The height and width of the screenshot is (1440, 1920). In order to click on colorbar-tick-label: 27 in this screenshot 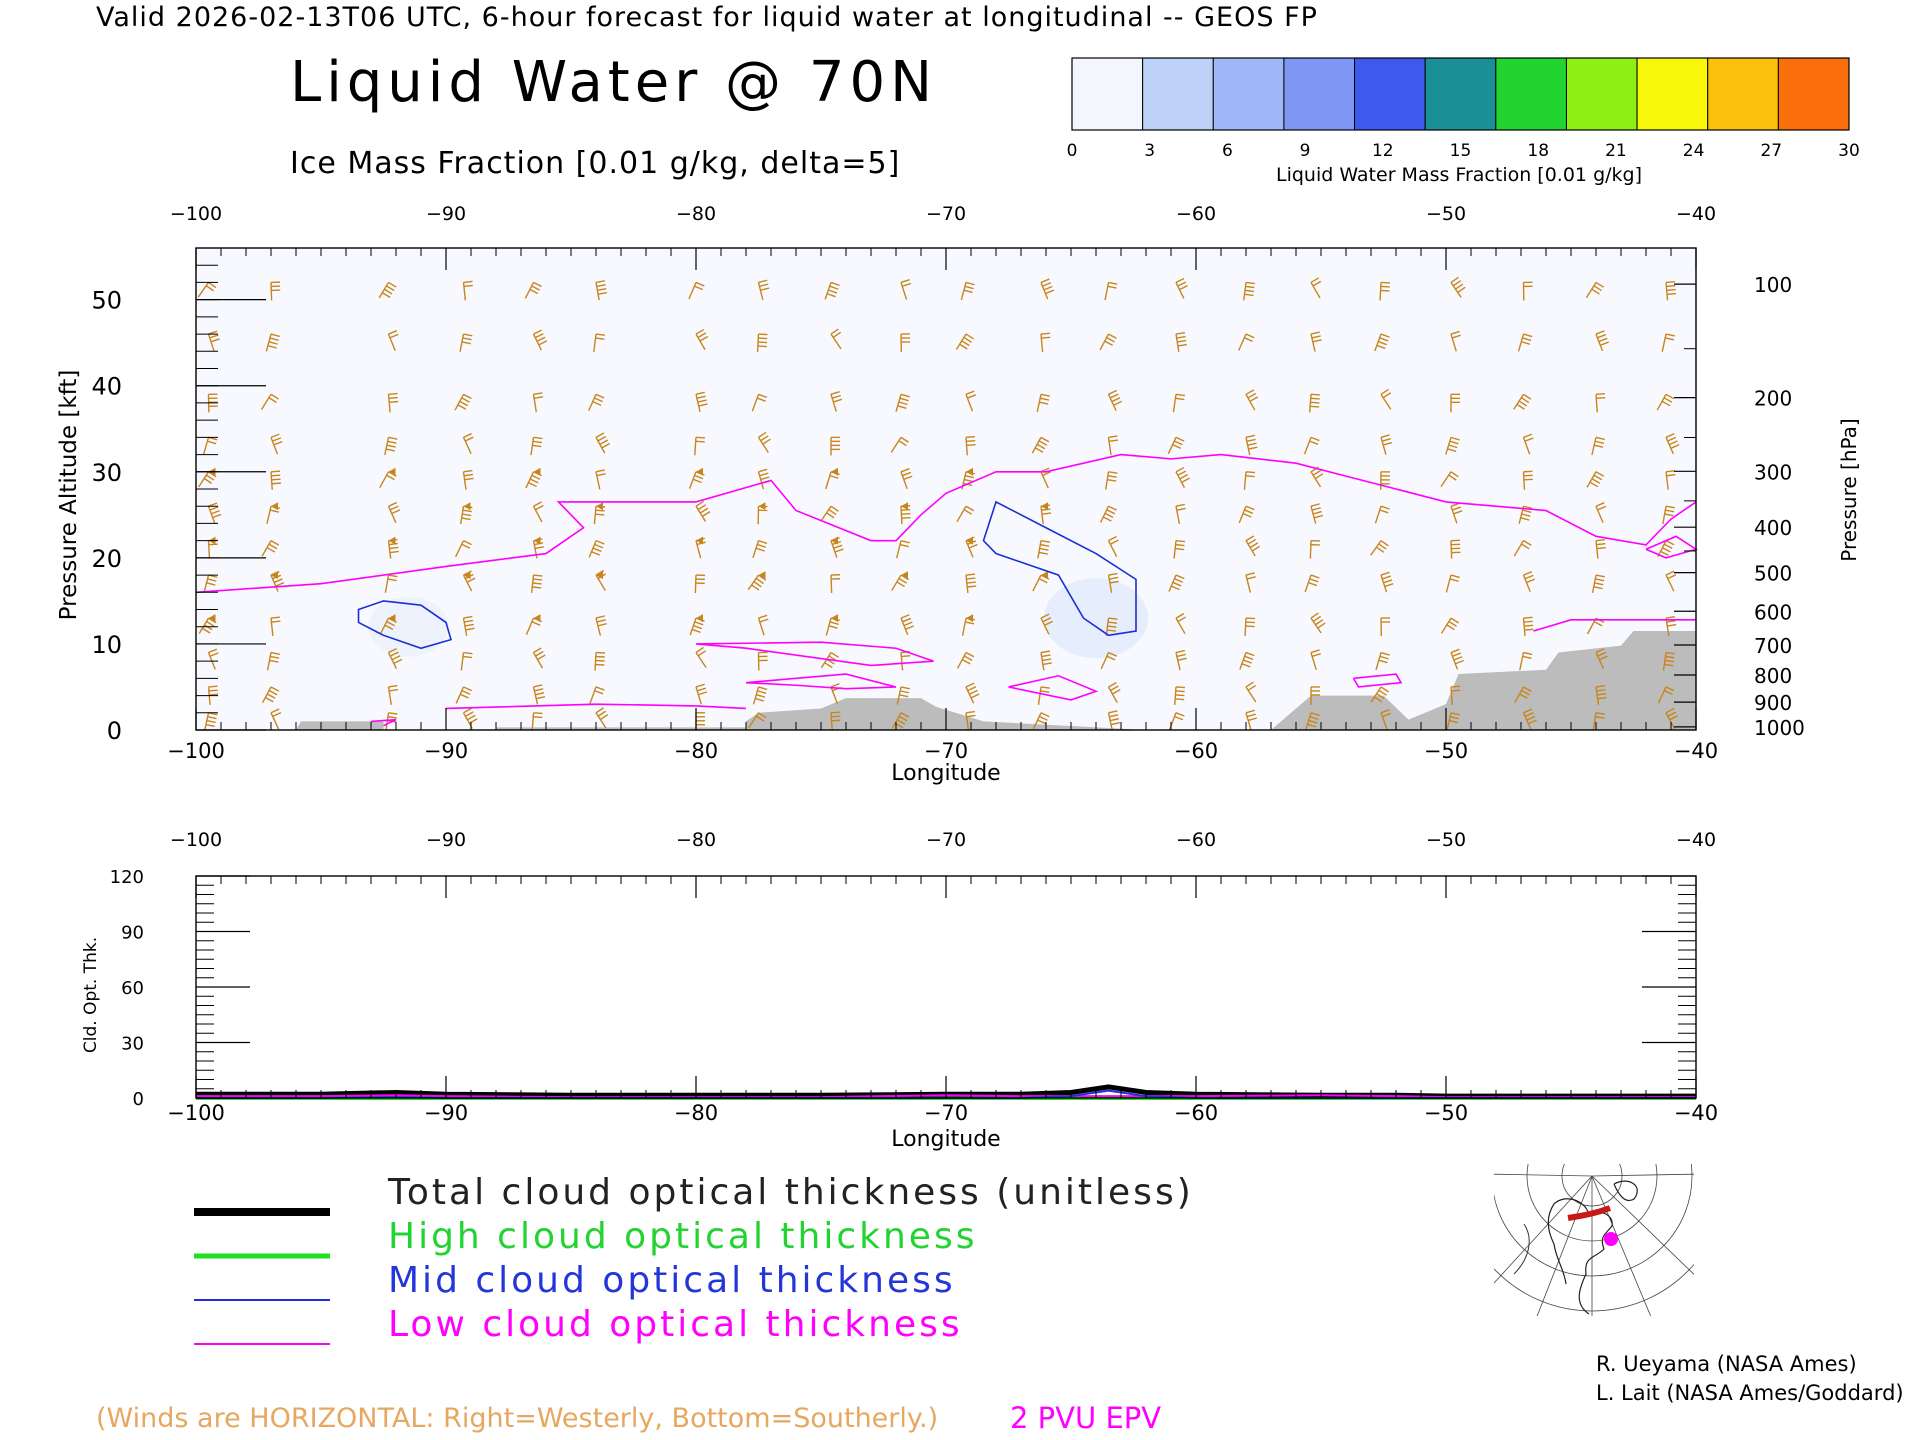, I will do `click(1771, 151)`.